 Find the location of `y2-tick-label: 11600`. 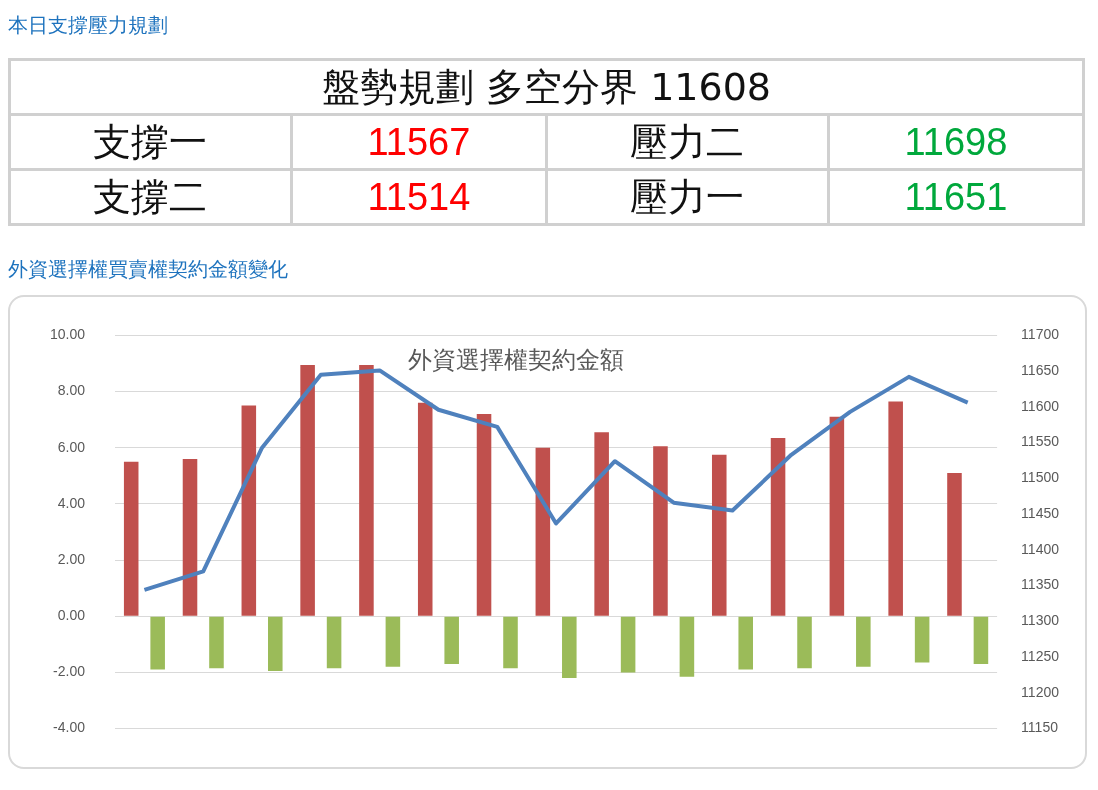

y2-tick-label: 11600 is located at coordinates (1040, 405).